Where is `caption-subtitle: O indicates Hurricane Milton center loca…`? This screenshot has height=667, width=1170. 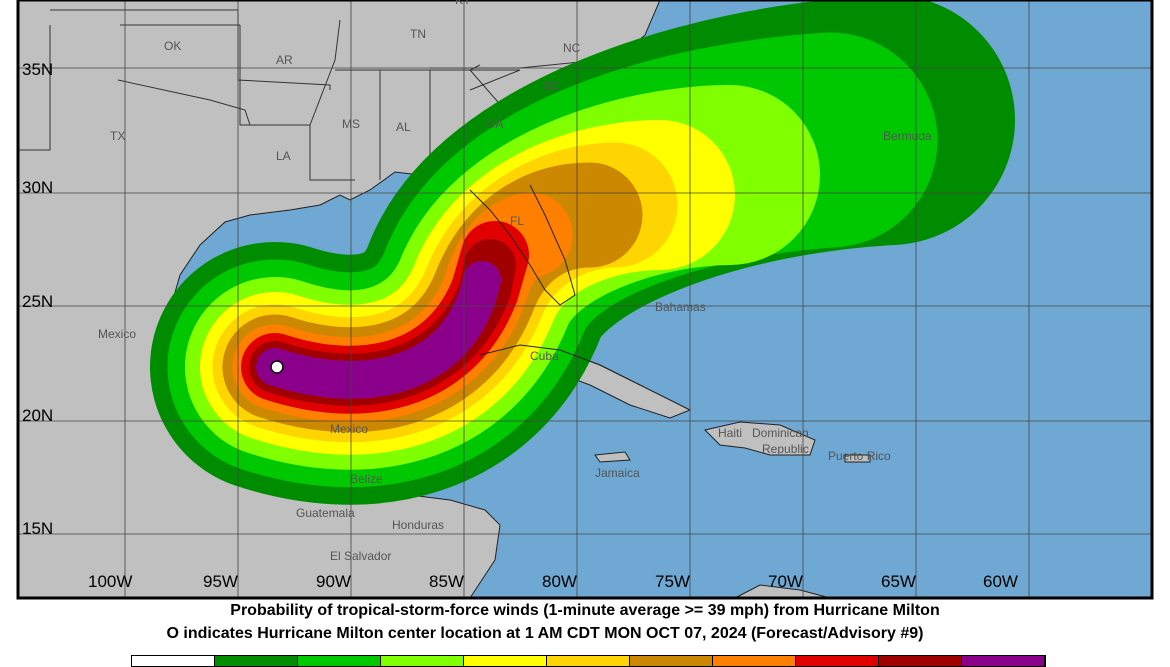 caption-subtitle: O indicates Hurricane Milton center loca… is located at coordinates (545, 633).